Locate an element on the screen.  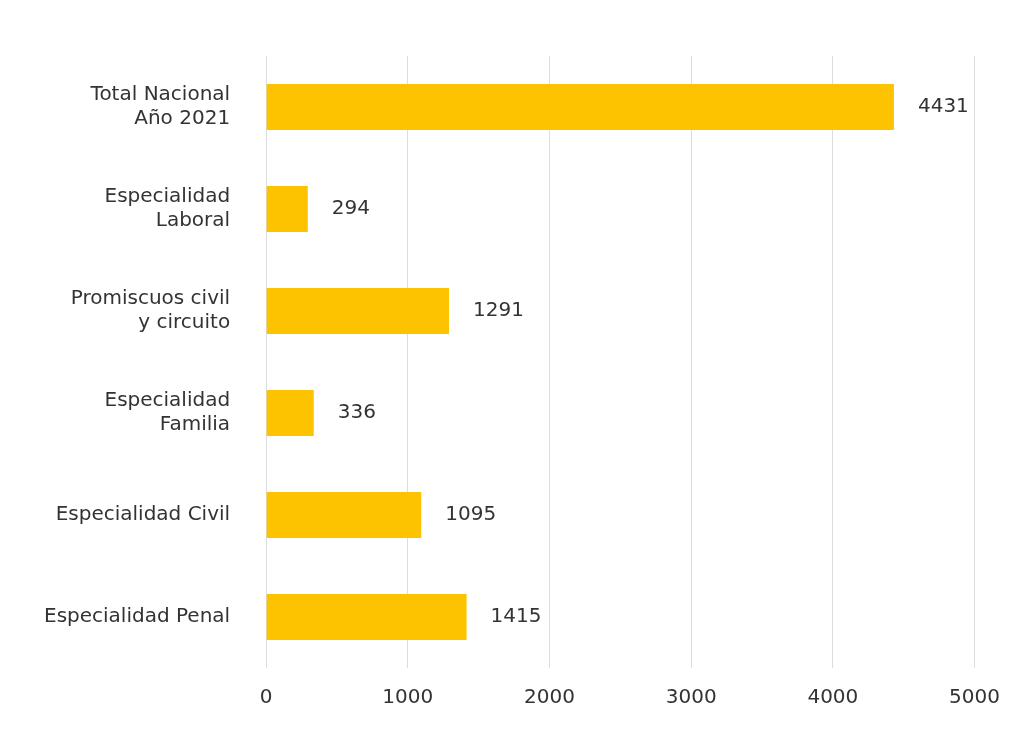
y-tick-label: Especialidad Civil is located at coordinates (143, 513).